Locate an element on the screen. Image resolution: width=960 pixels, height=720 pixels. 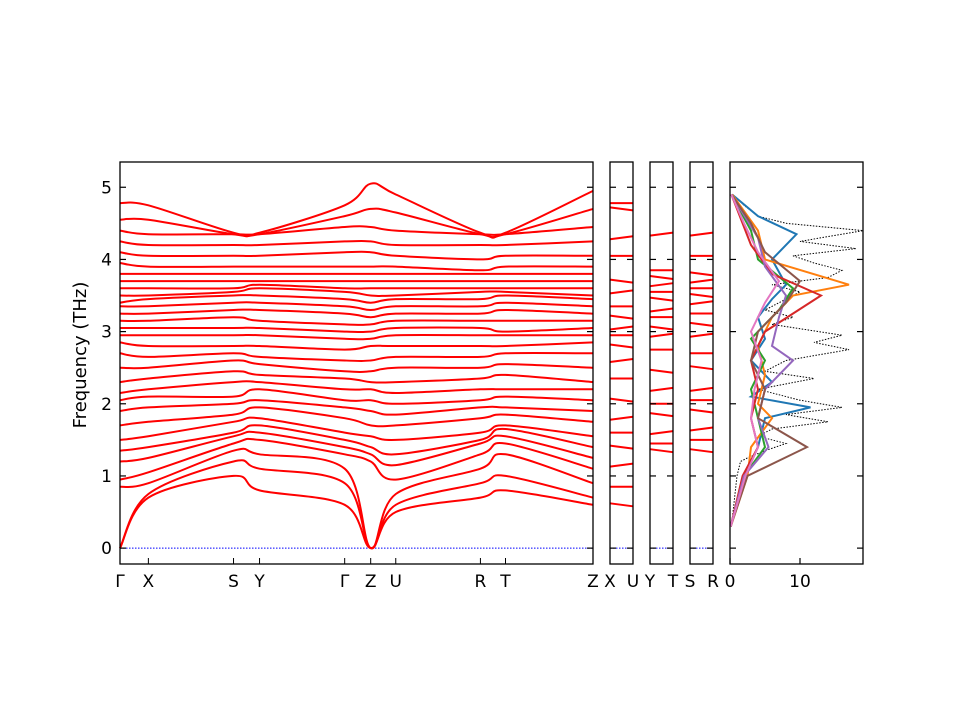
y-tick-label: 5 is located at coordinates (106, 188).